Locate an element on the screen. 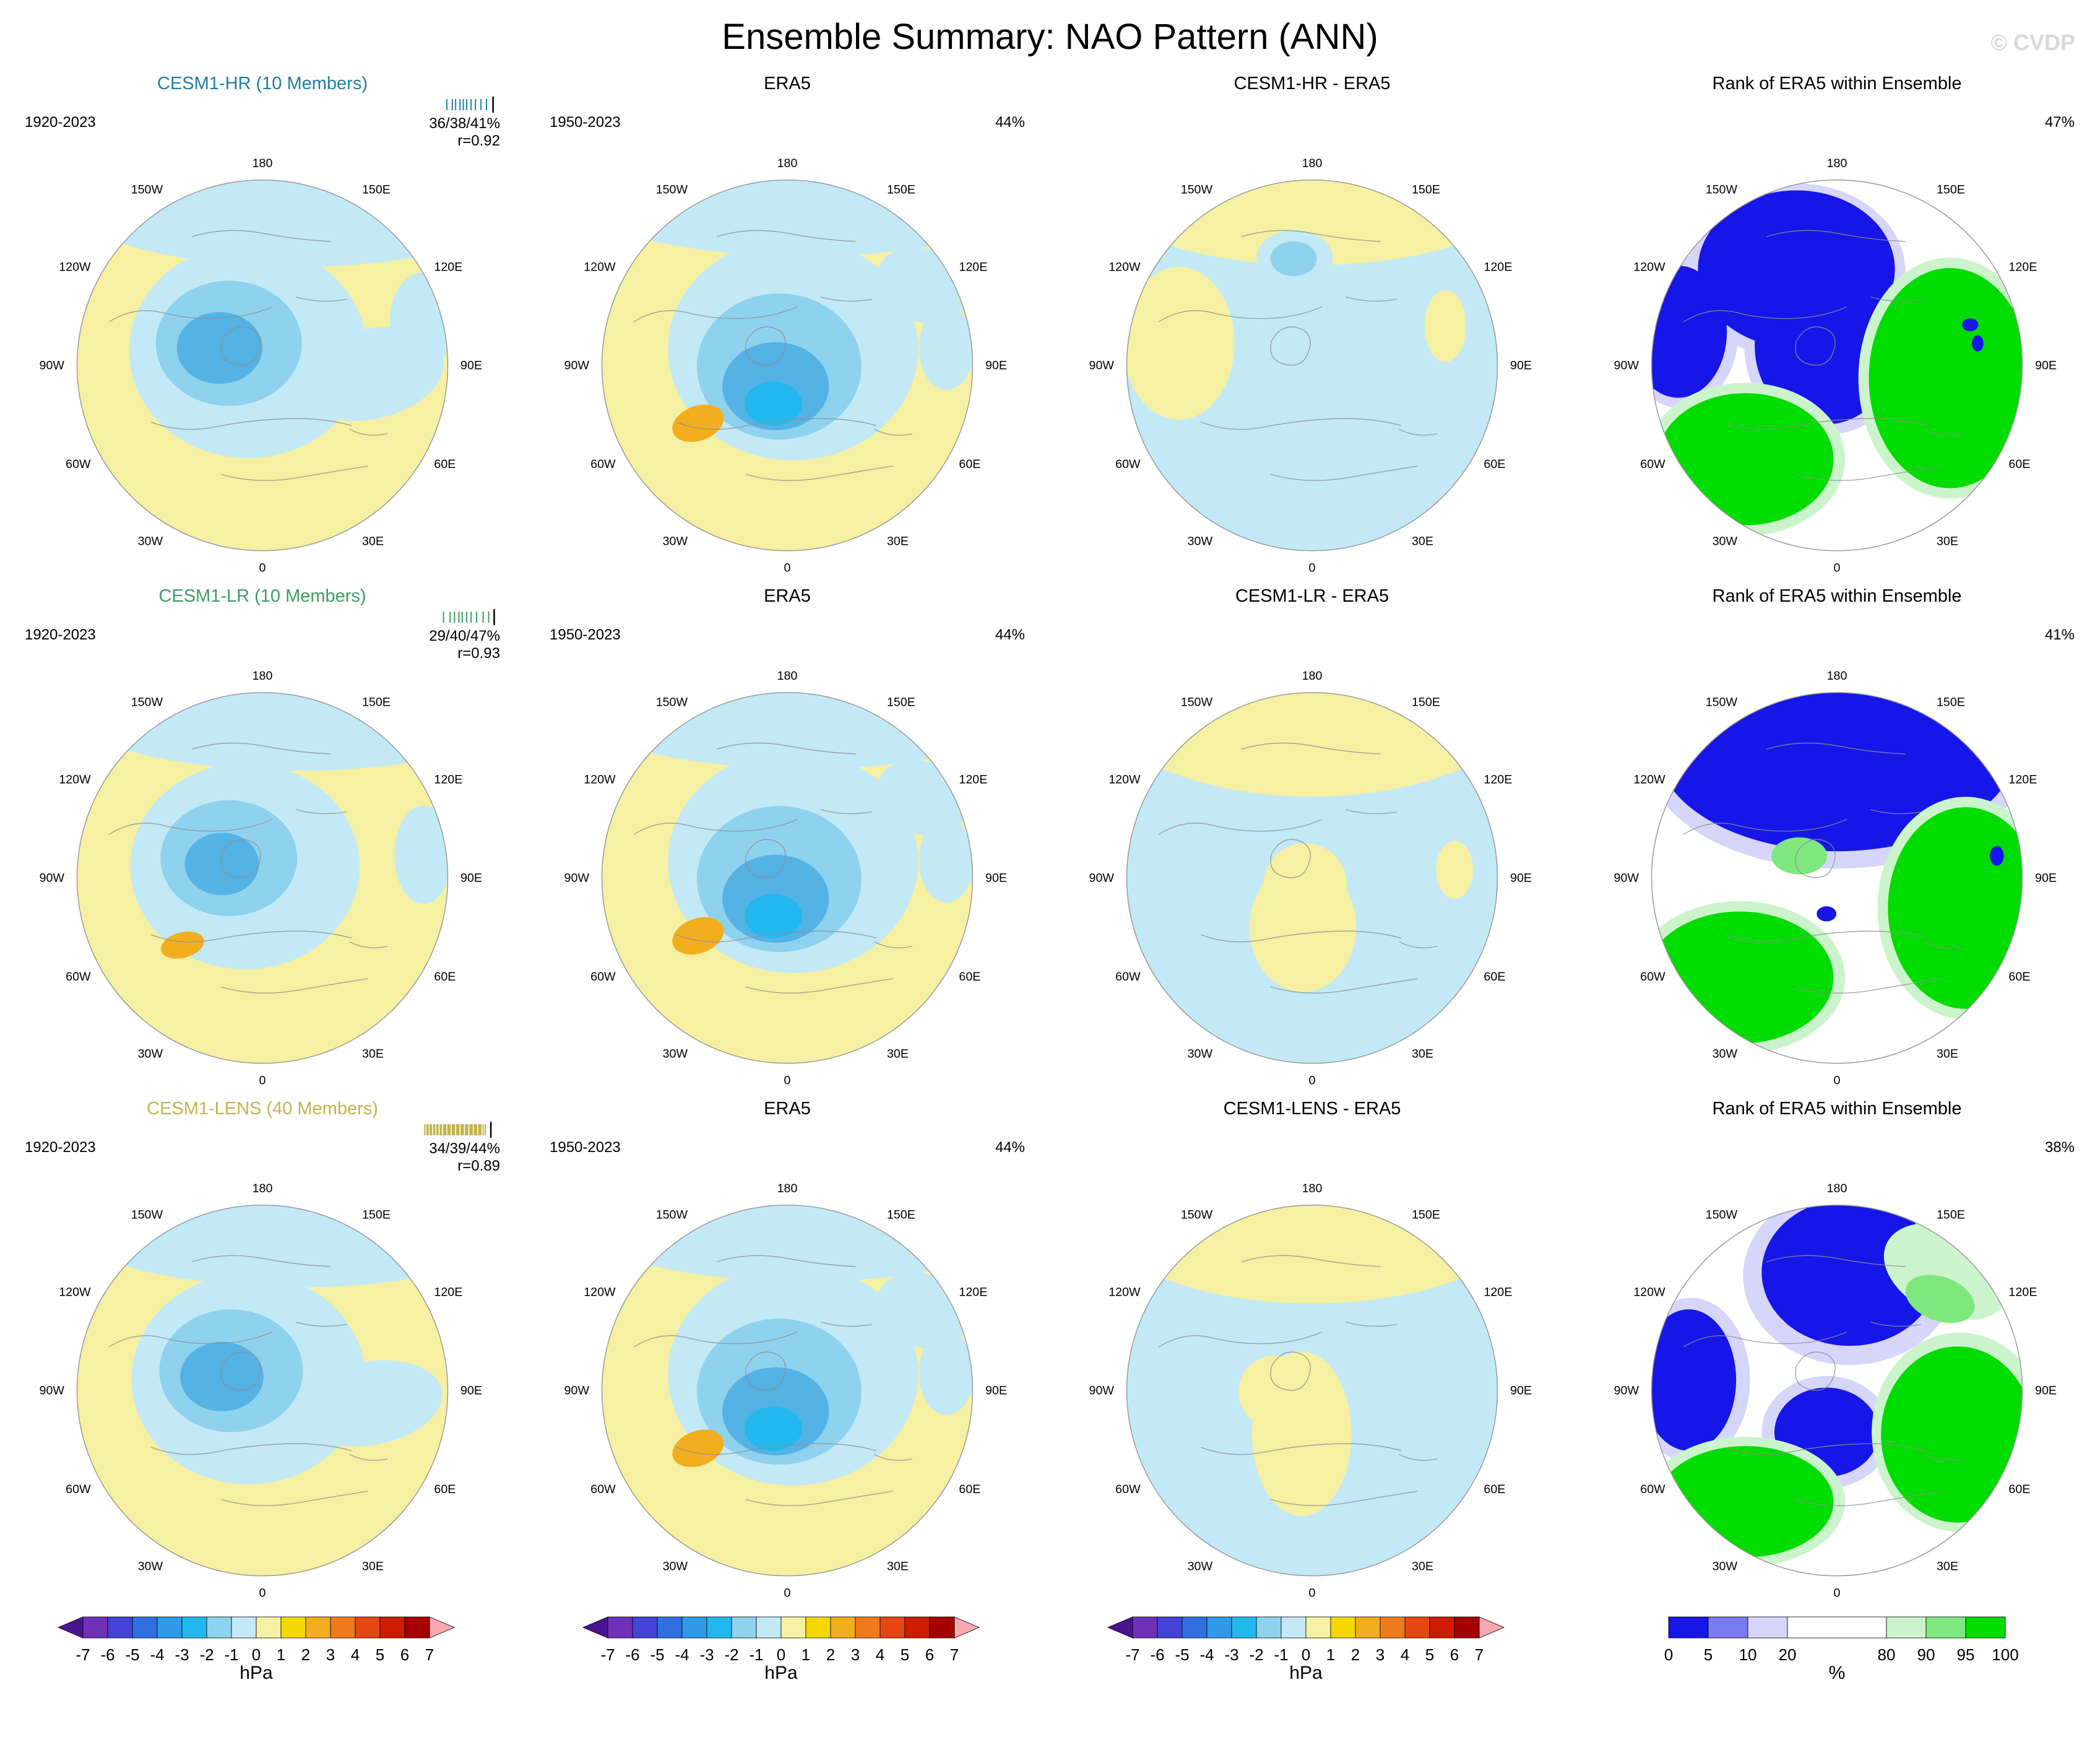 The image size is (2100, 1763). colorbar-tick-label: -4 is located at coordinates (682, 1654).